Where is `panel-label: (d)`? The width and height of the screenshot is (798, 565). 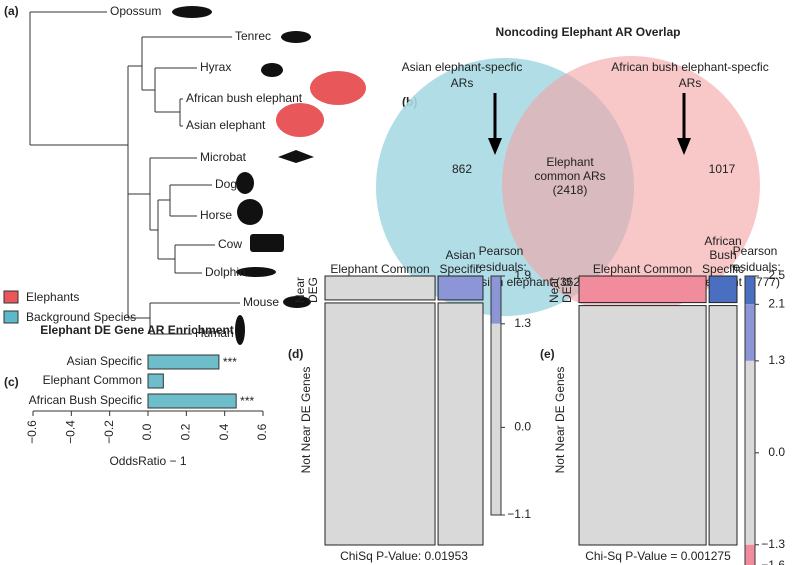 panel-label: (d) is located at coordinates (295, 354).